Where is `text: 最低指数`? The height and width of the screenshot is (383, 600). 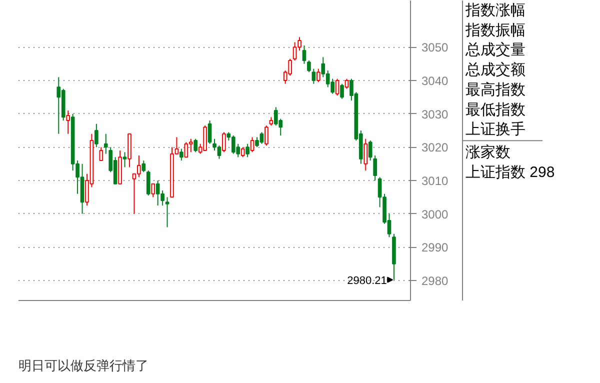
text: 最低指数 is located at coordinates (496, 109).